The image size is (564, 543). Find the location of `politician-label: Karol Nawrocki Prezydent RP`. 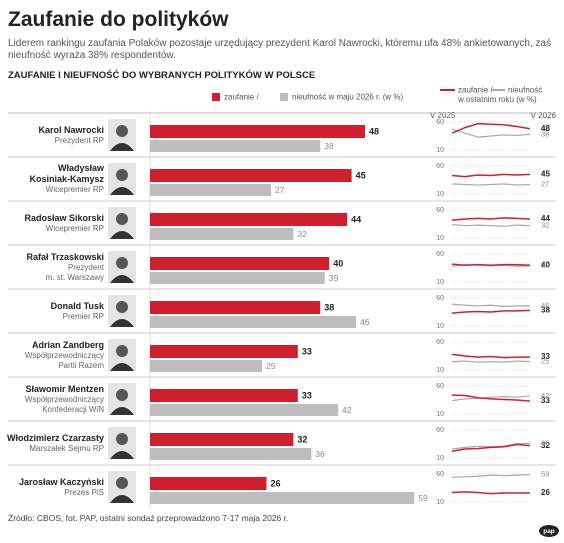

politician-label: Karol Nawrocki Prezydent RP is located at coordinates (54, 135).